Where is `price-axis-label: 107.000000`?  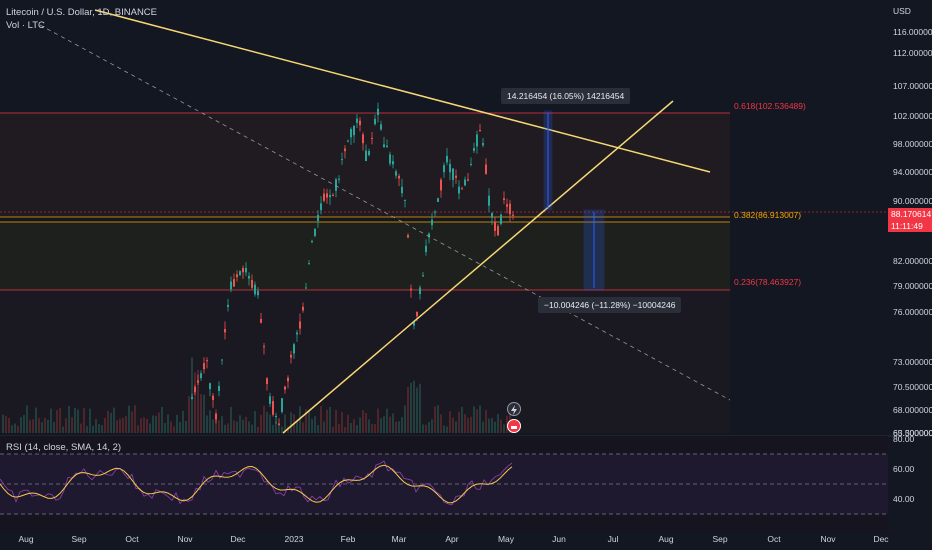 price-axis-label: 107.000000 is located at coordinates (912, 86).